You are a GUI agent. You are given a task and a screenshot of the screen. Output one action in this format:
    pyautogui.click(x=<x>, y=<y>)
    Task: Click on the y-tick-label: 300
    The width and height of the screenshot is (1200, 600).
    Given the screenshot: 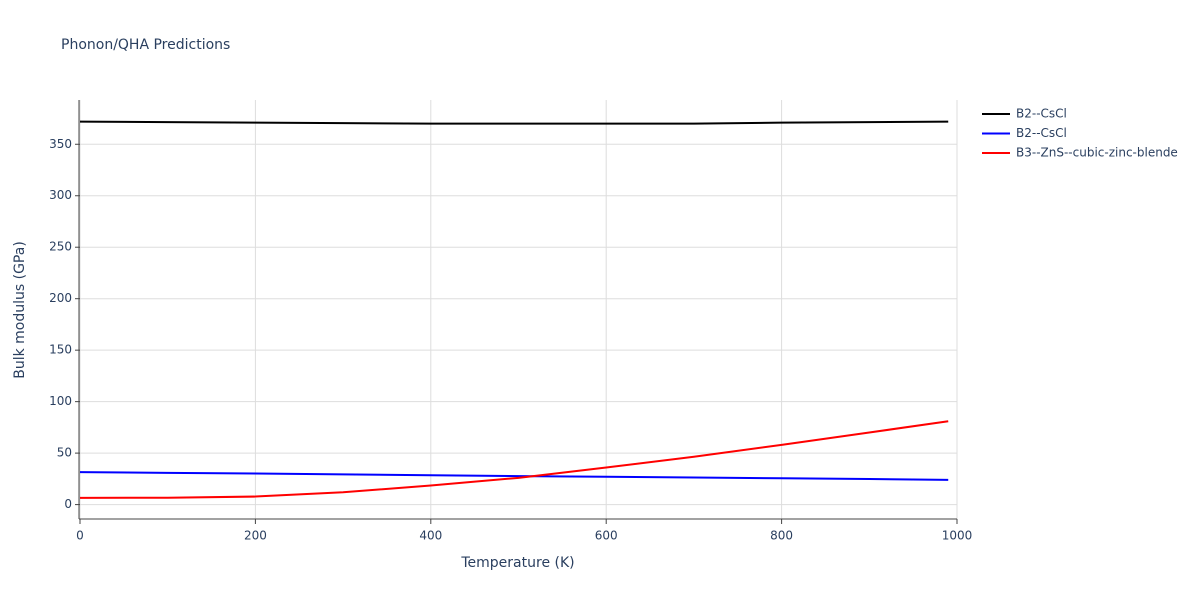 What is the action you would take?
    pyautogui.click(x=60, y=195)
    